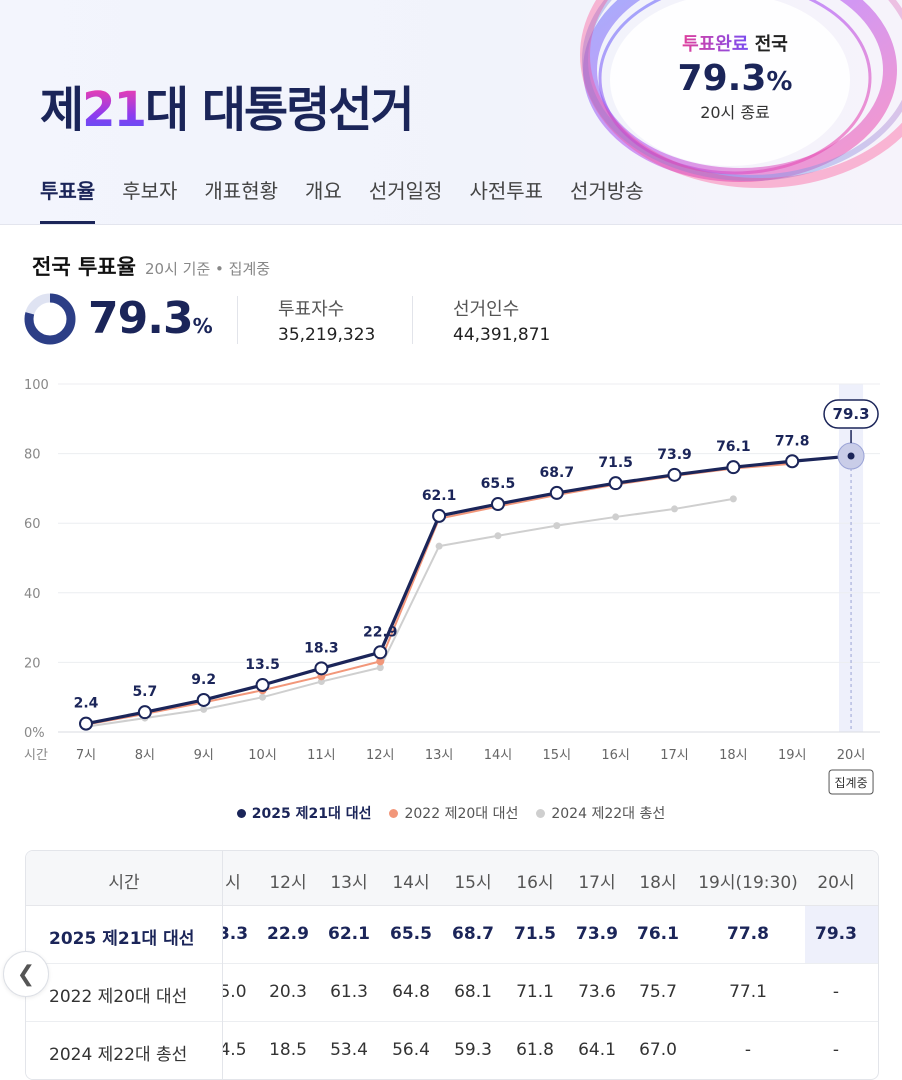 This screenshot has width=902, height=1080. What do you see at coordinates (506, 191) in the screenshot?
I see `tab-early-voting: 사전투표` at bounding box center [506, 191].